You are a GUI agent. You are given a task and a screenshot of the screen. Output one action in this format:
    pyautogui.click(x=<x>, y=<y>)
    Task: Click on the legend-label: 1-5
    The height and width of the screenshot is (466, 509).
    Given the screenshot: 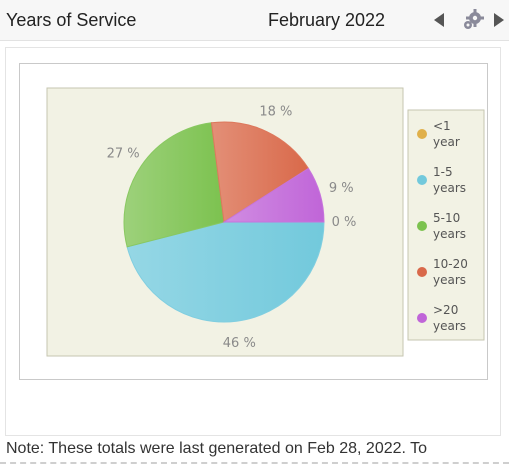 What is the action you would take?
    pyautogui.click(x=443, y=172)
    